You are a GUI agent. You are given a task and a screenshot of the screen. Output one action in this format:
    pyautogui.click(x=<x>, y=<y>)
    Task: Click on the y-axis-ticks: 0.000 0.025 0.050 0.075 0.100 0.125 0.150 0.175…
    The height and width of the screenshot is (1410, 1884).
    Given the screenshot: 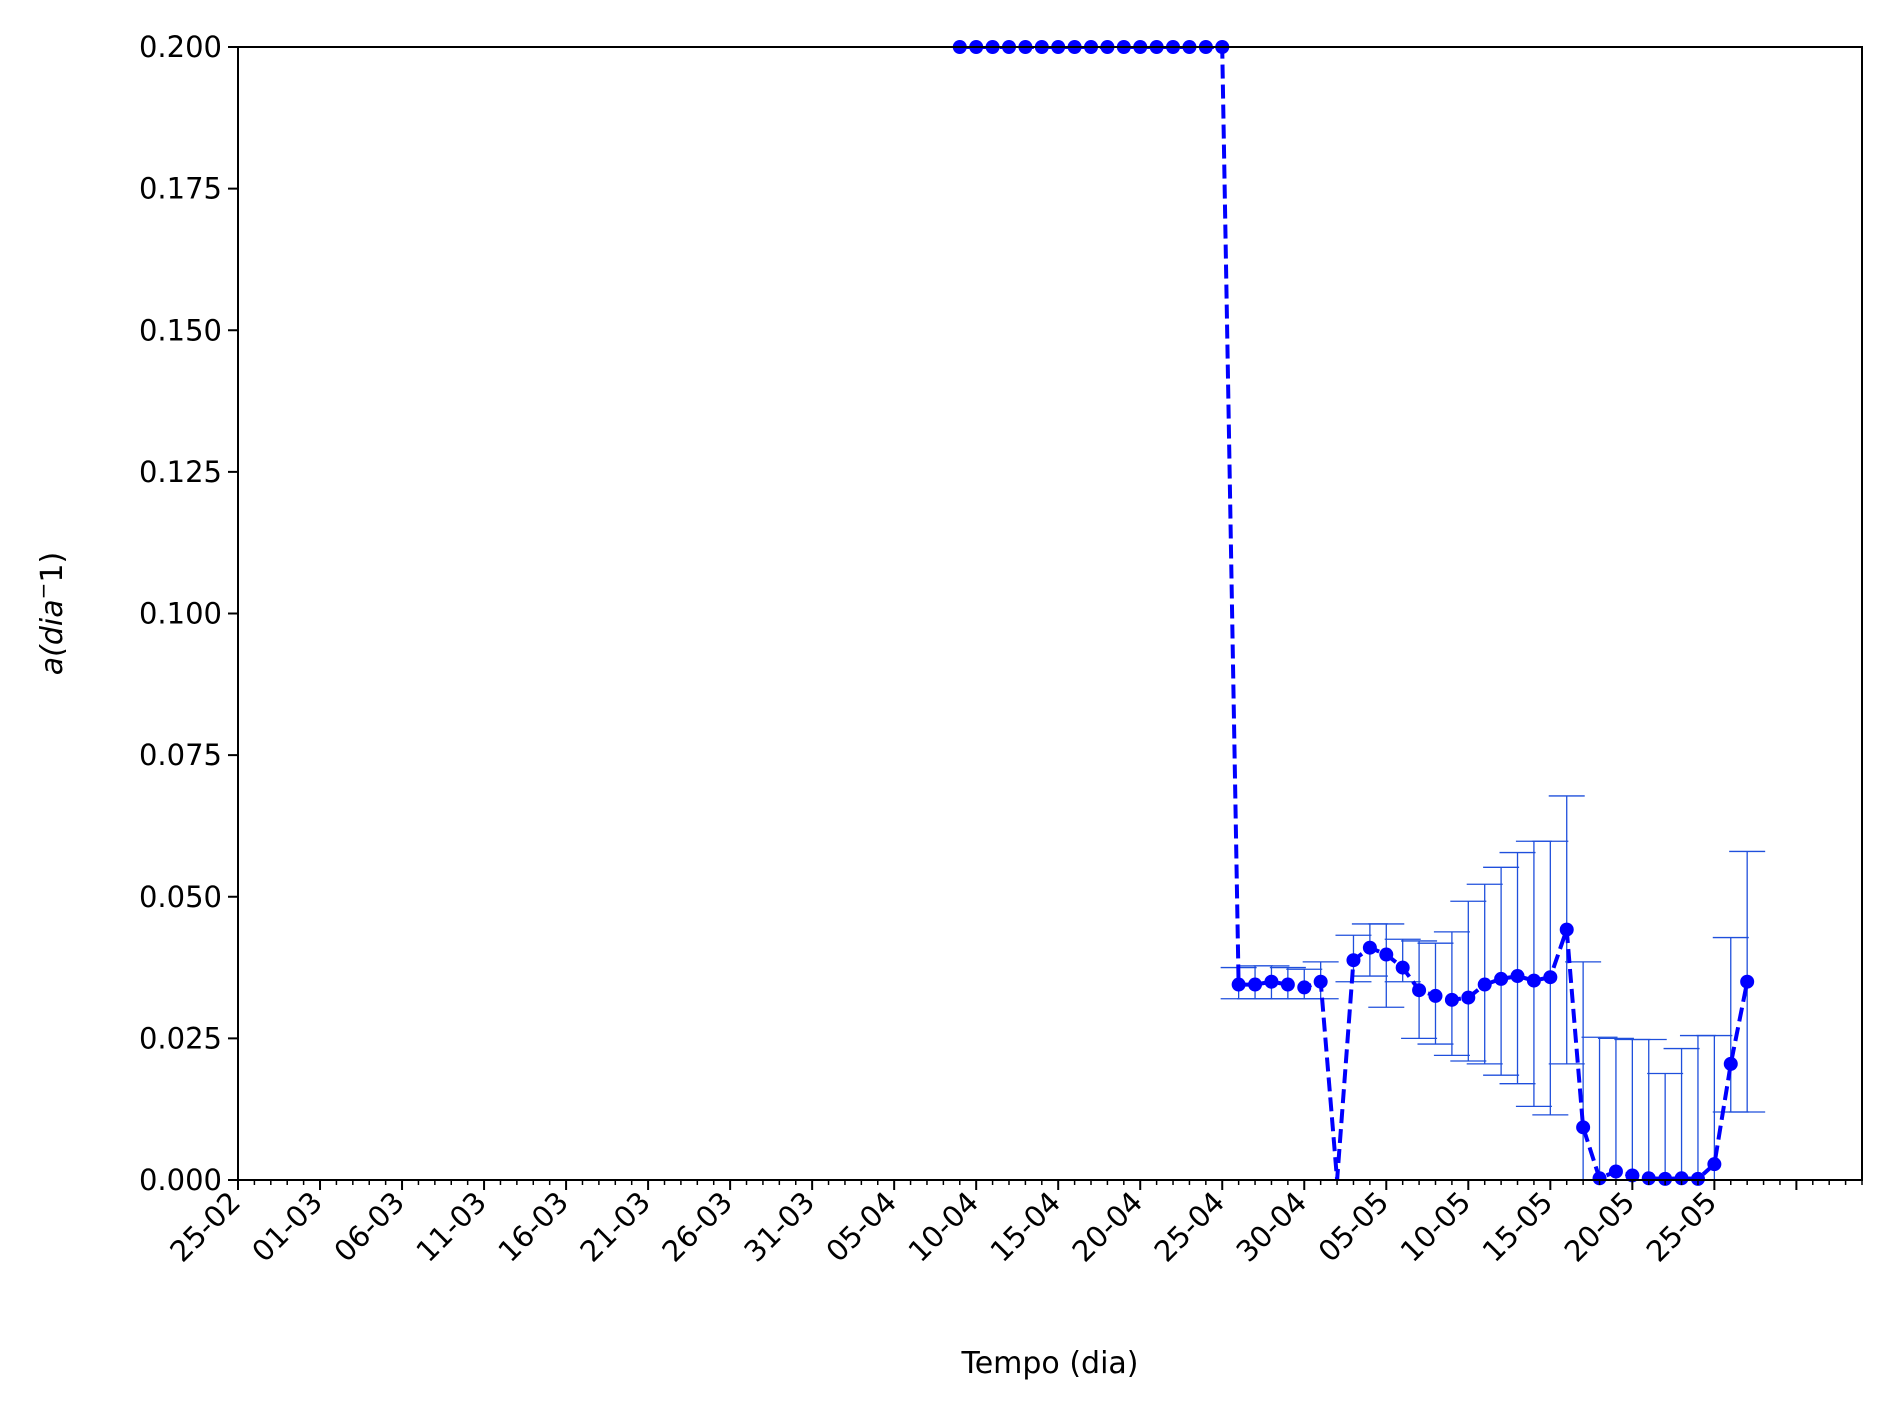 What is the action you would take?
    pyautogui.click(x=188, y=613)
    